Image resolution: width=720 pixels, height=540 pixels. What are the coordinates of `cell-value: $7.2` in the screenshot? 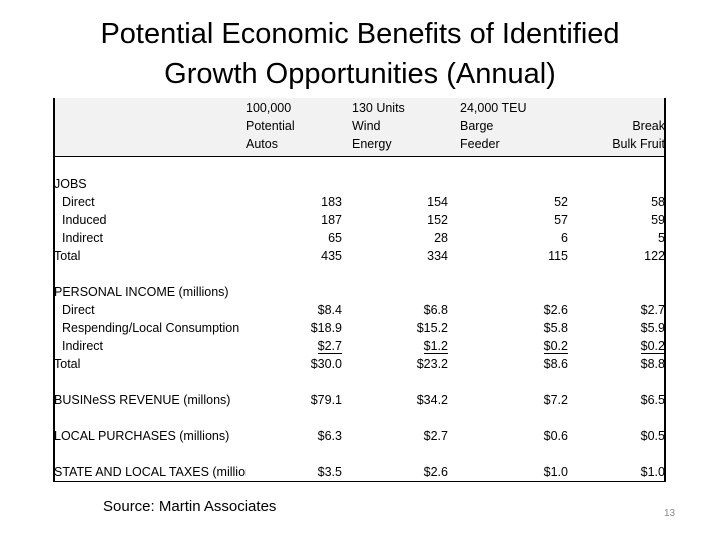 It's located at (555, 400).